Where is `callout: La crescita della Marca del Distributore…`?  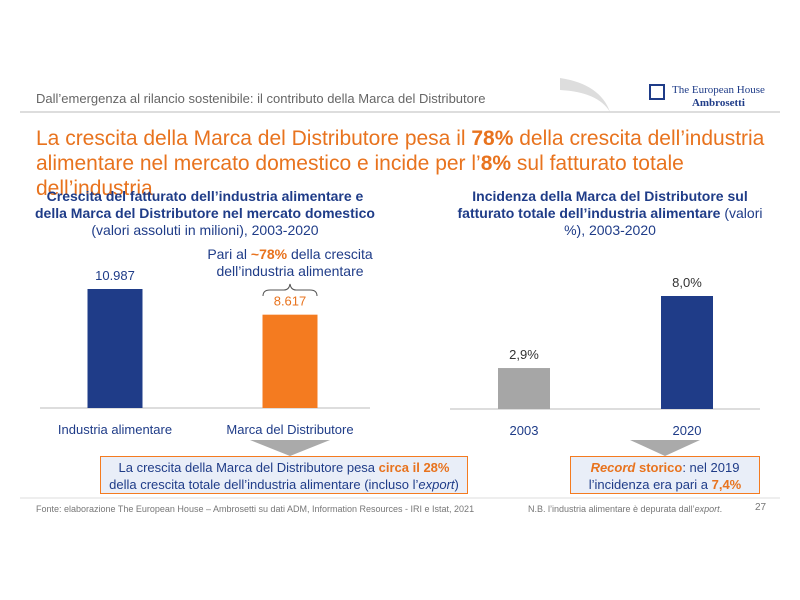
callout: La crescita della Marca del Distributore… is located at coordinates (284, 475).